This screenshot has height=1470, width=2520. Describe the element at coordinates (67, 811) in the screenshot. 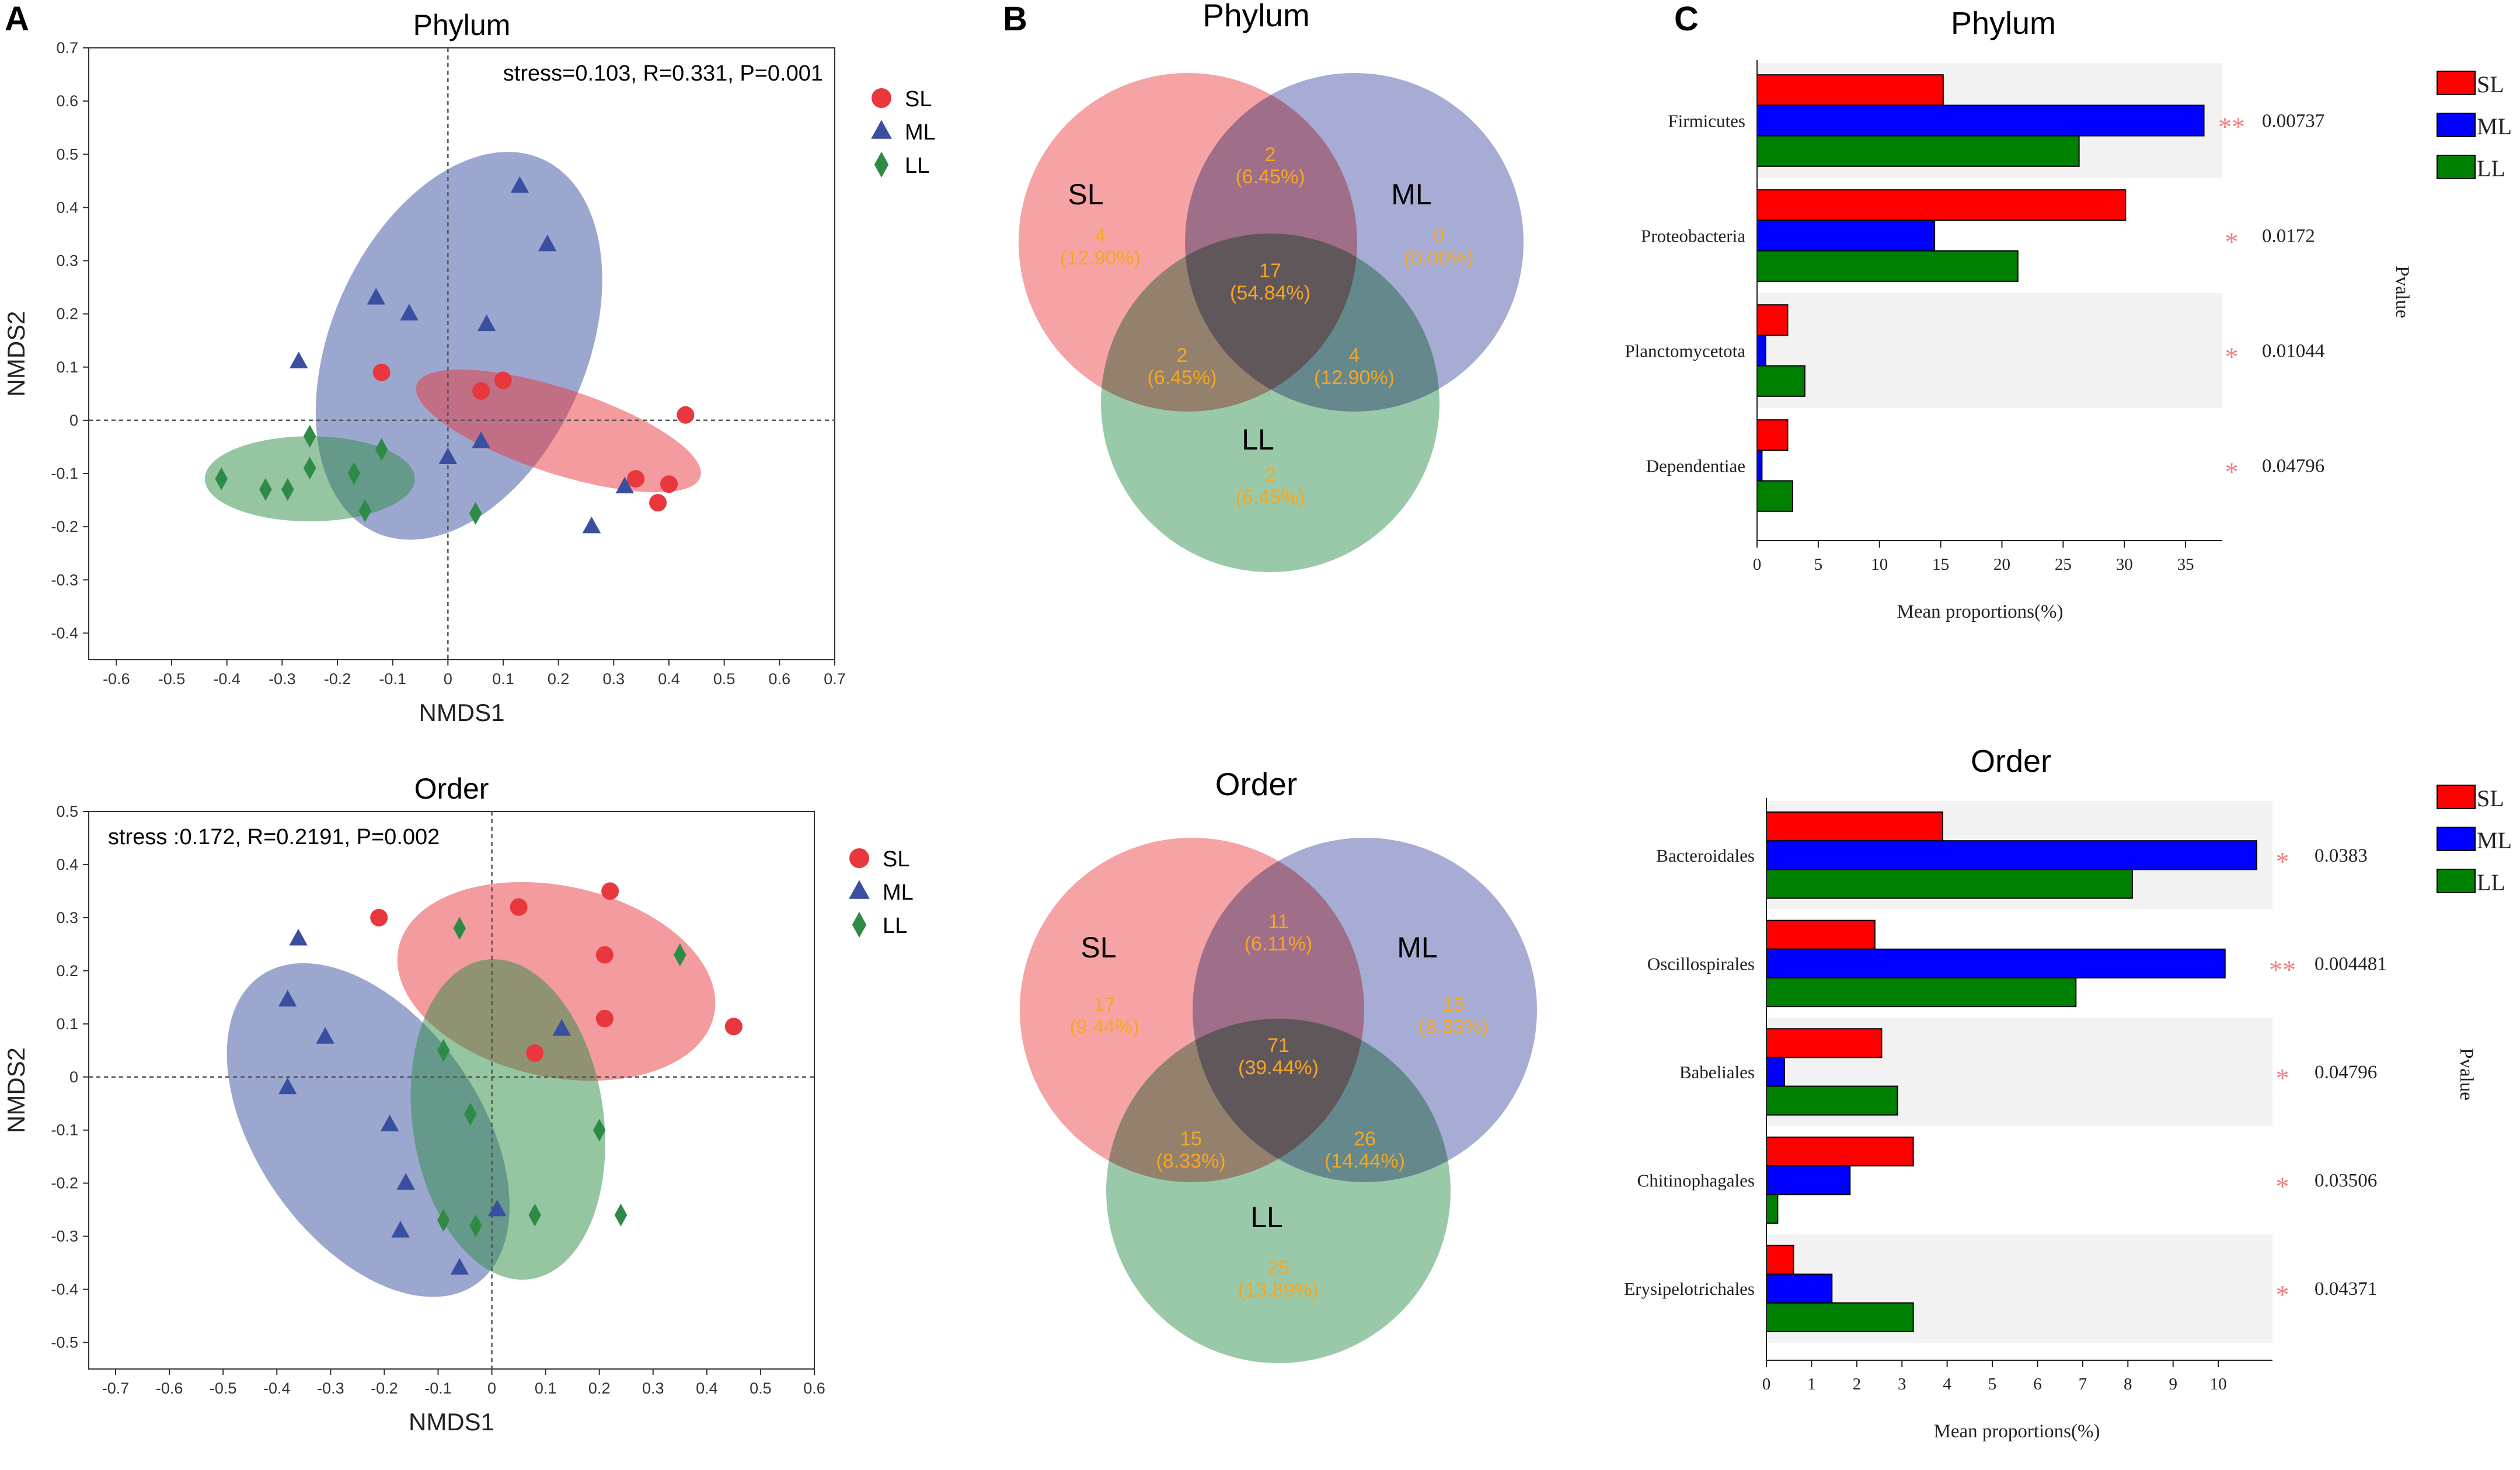

I see `y-tick-label: 0.5` at that location.